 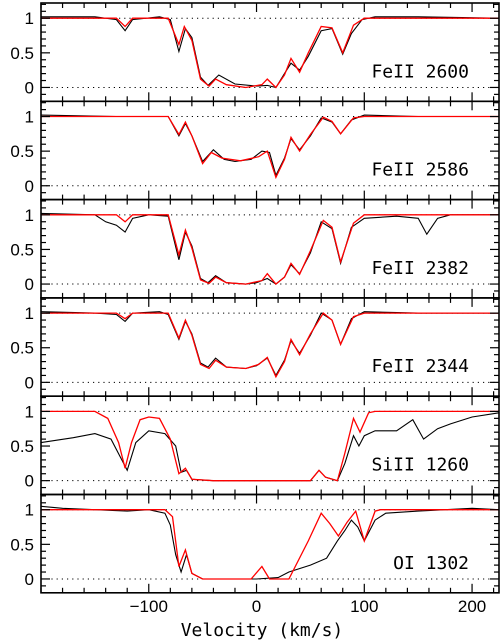 I want to click on x-axis-title: Velocity (km/s), so click(x=262, y=630).